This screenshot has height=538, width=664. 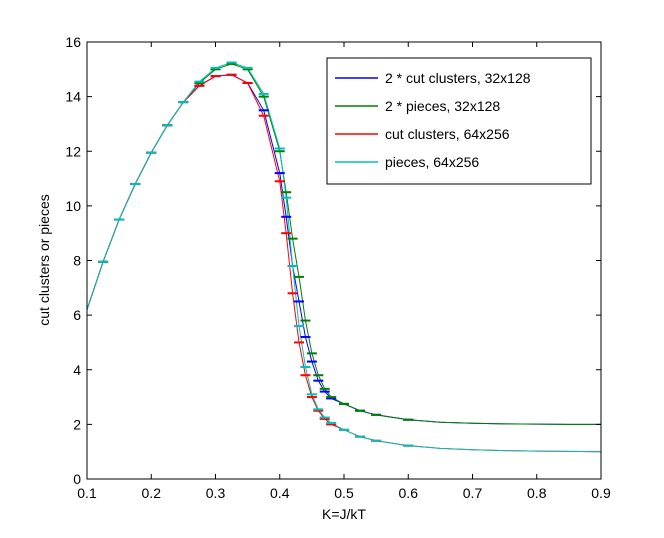 What do you see at coordinates (473, 493) in the screenshot?
I see `x-tick-label: 0.7` at bounding box center [473, 493].